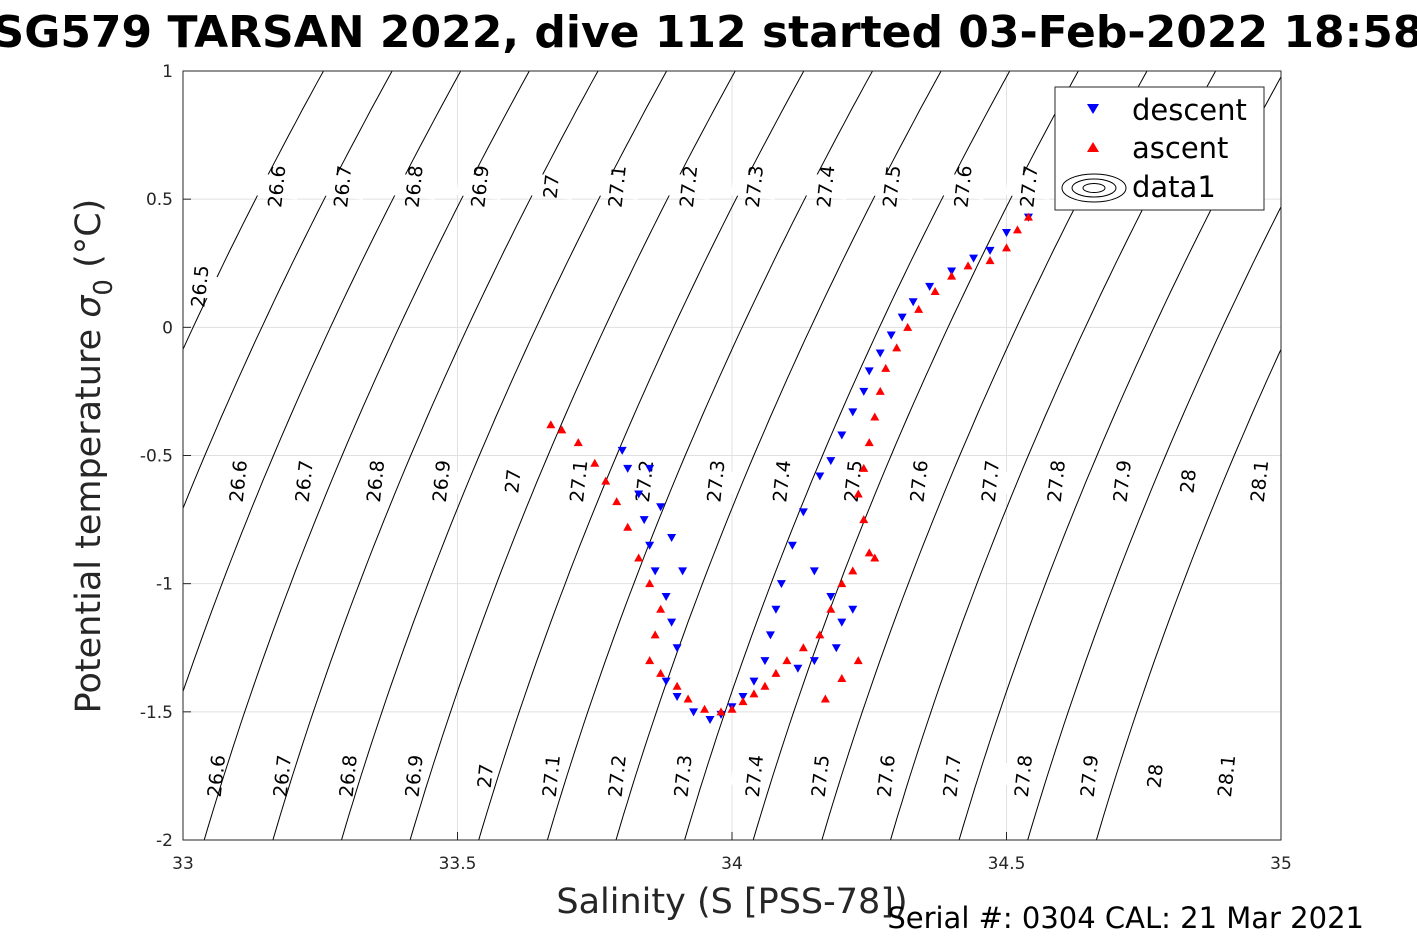 The image size is (1417, 945). Describe the element at coordinates (1090, 776) in the screenshot. I see `contour-label: 27.9` at that location.